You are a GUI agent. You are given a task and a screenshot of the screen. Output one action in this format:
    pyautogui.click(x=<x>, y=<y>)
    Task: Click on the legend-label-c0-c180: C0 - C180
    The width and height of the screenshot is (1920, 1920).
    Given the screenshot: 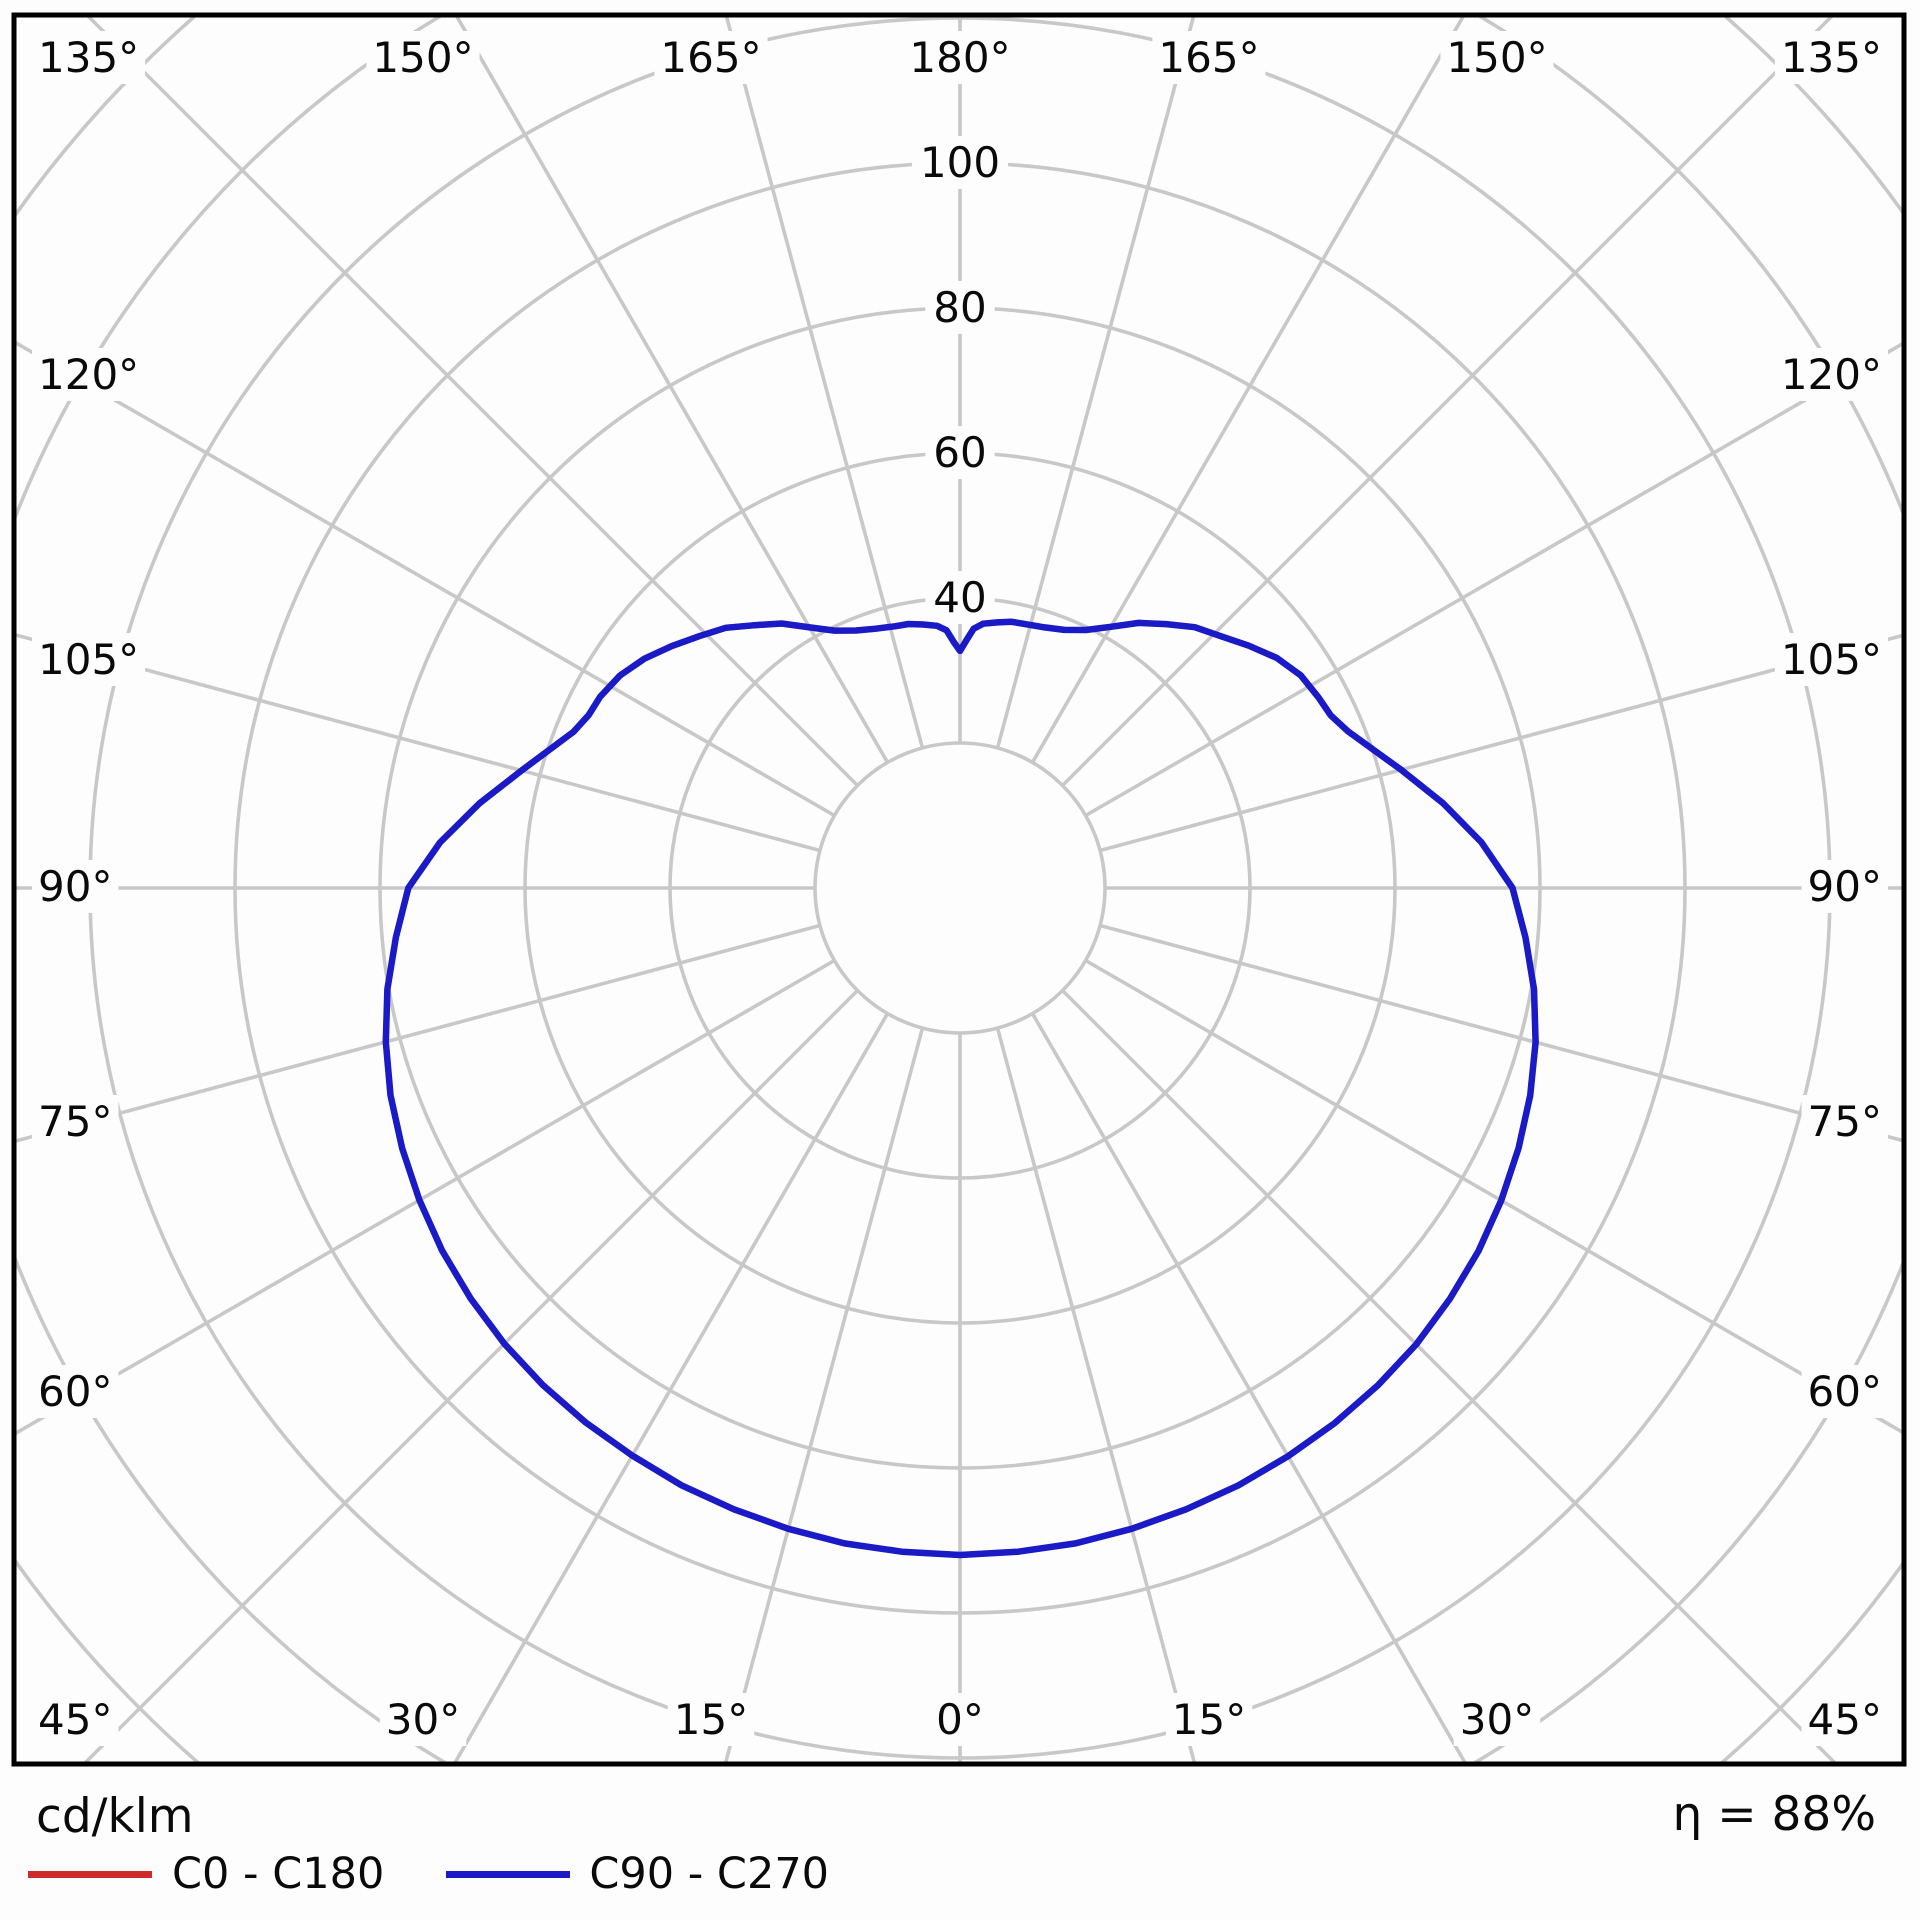 What is the action you would take?
    pyautogui.click(x=278, y=1874)
    